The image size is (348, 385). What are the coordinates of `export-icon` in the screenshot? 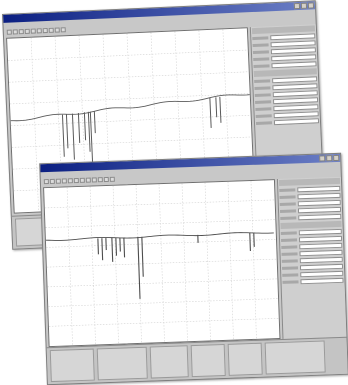 It's located at (106, 179).